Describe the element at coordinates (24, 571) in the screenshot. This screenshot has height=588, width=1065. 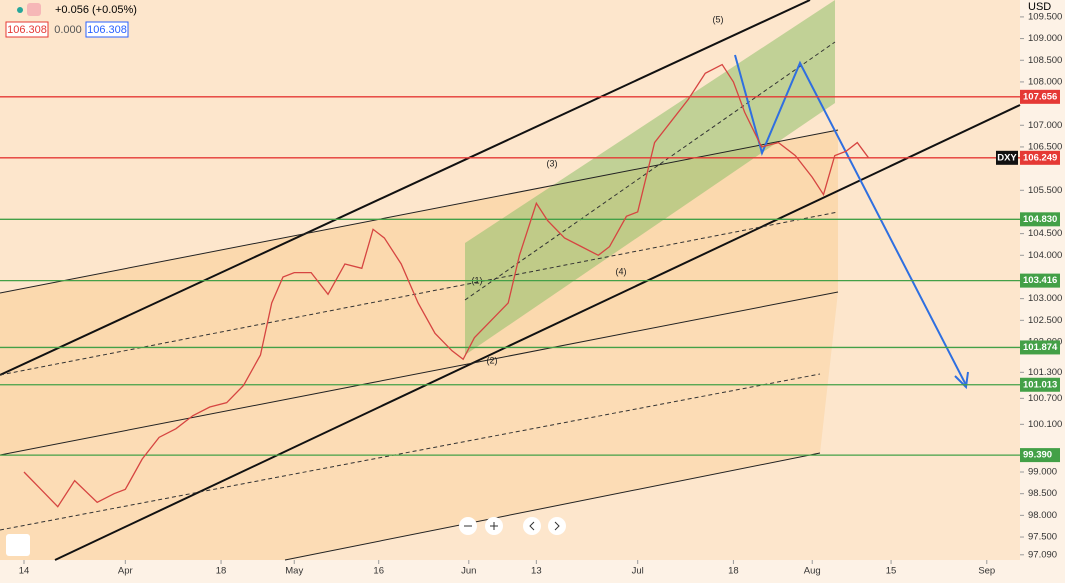
I see `x-tick-label: 14` at that location.